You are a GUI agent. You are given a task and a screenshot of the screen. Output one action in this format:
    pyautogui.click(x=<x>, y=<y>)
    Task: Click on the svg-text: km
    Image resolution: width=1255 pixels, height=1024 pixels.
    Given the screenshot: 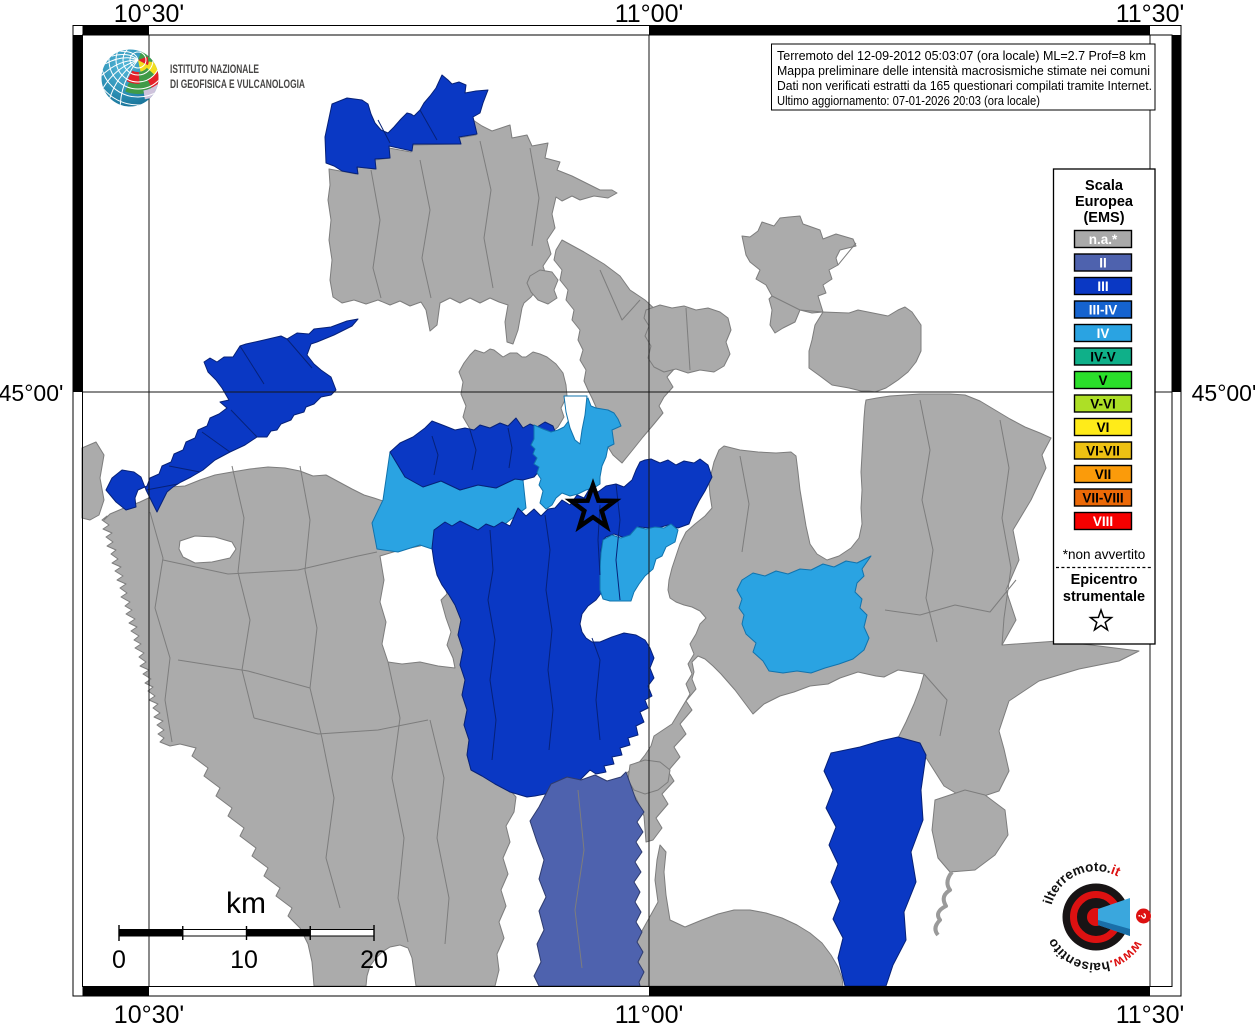 What is the action you would take?
    pyautogui.click(x=246, y=903)
    